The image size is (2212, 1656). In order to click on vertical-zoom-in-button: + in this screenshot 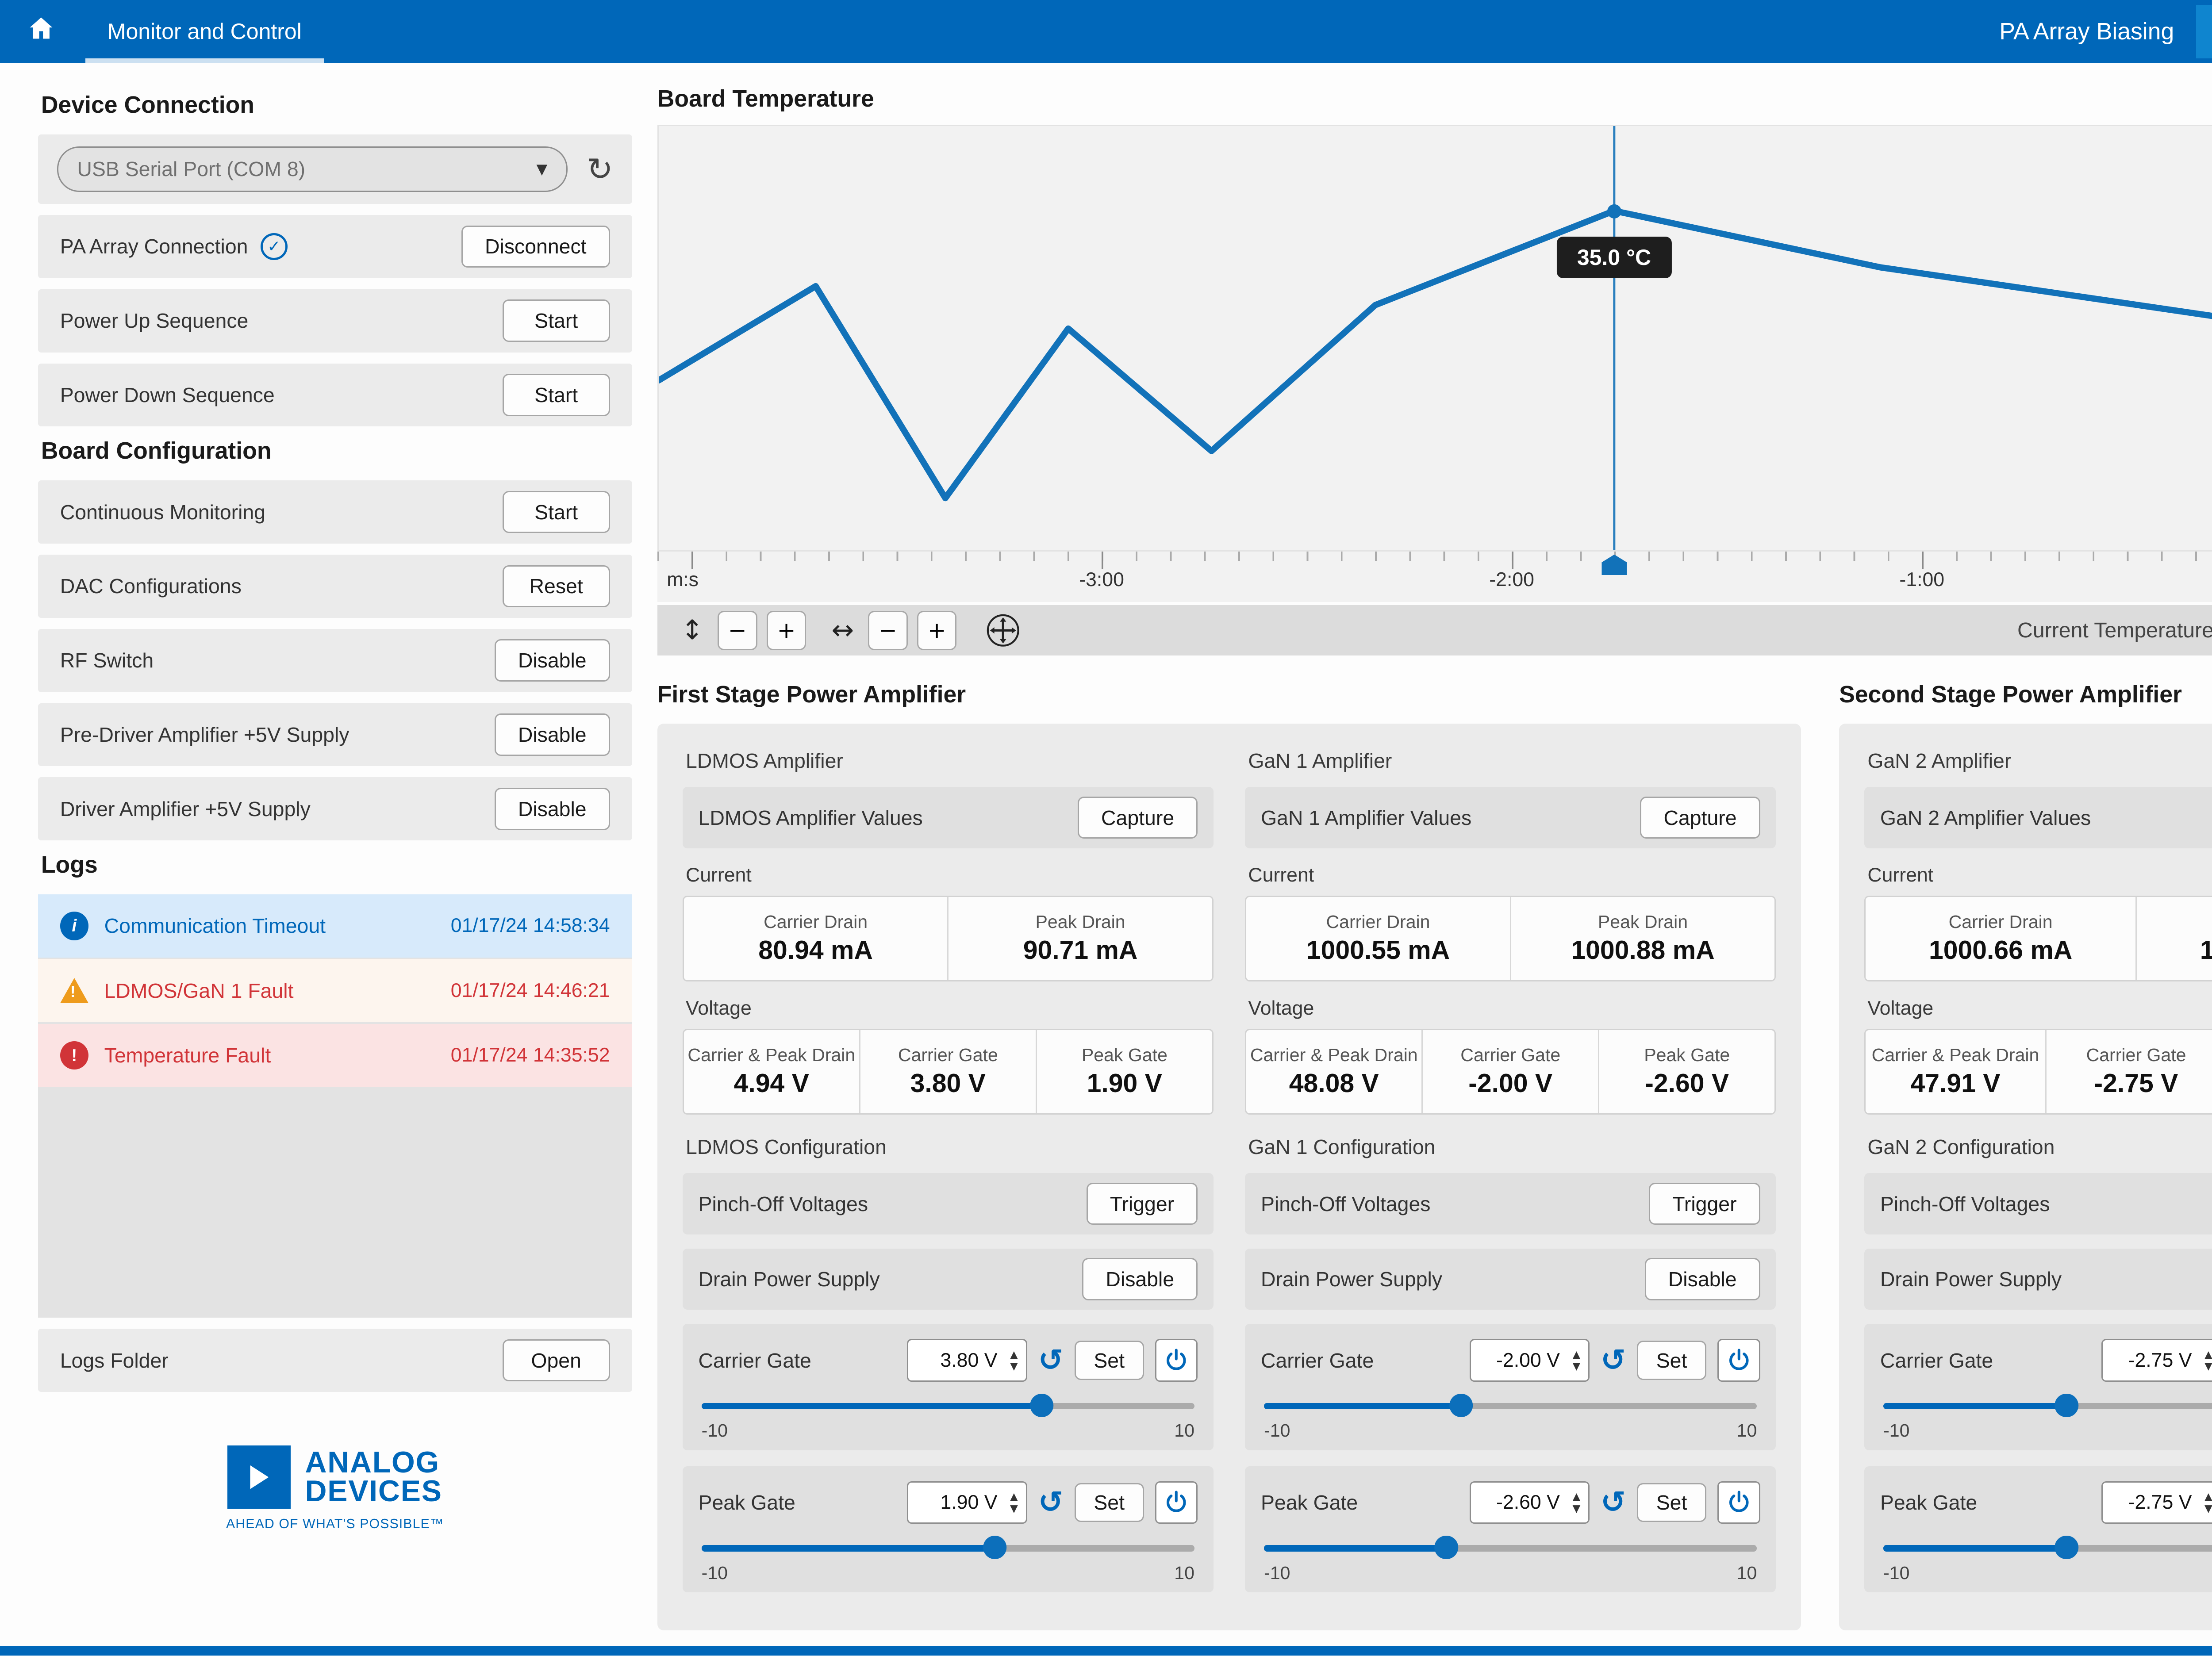, I will do `click(786, 630)`.